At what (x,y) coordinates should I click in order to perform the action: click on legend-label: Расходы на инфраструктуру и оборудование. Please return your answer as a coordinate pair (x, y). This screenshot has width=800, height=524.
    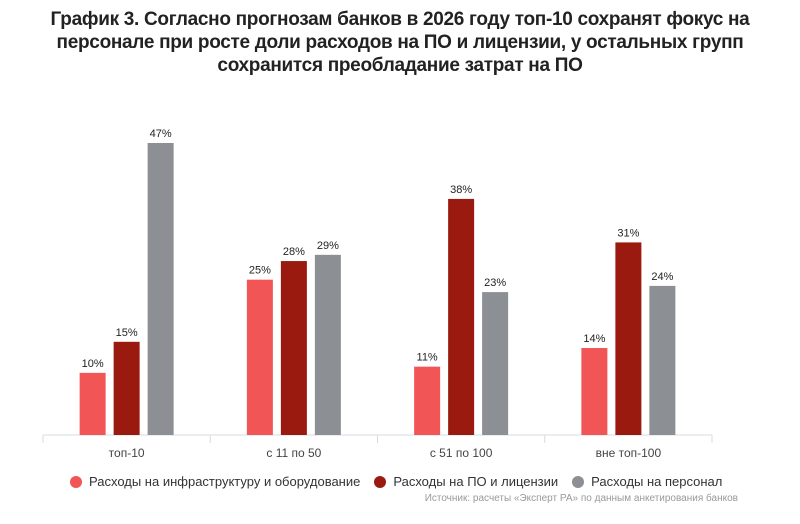
    Looking at the image, I should click on (225, 481).